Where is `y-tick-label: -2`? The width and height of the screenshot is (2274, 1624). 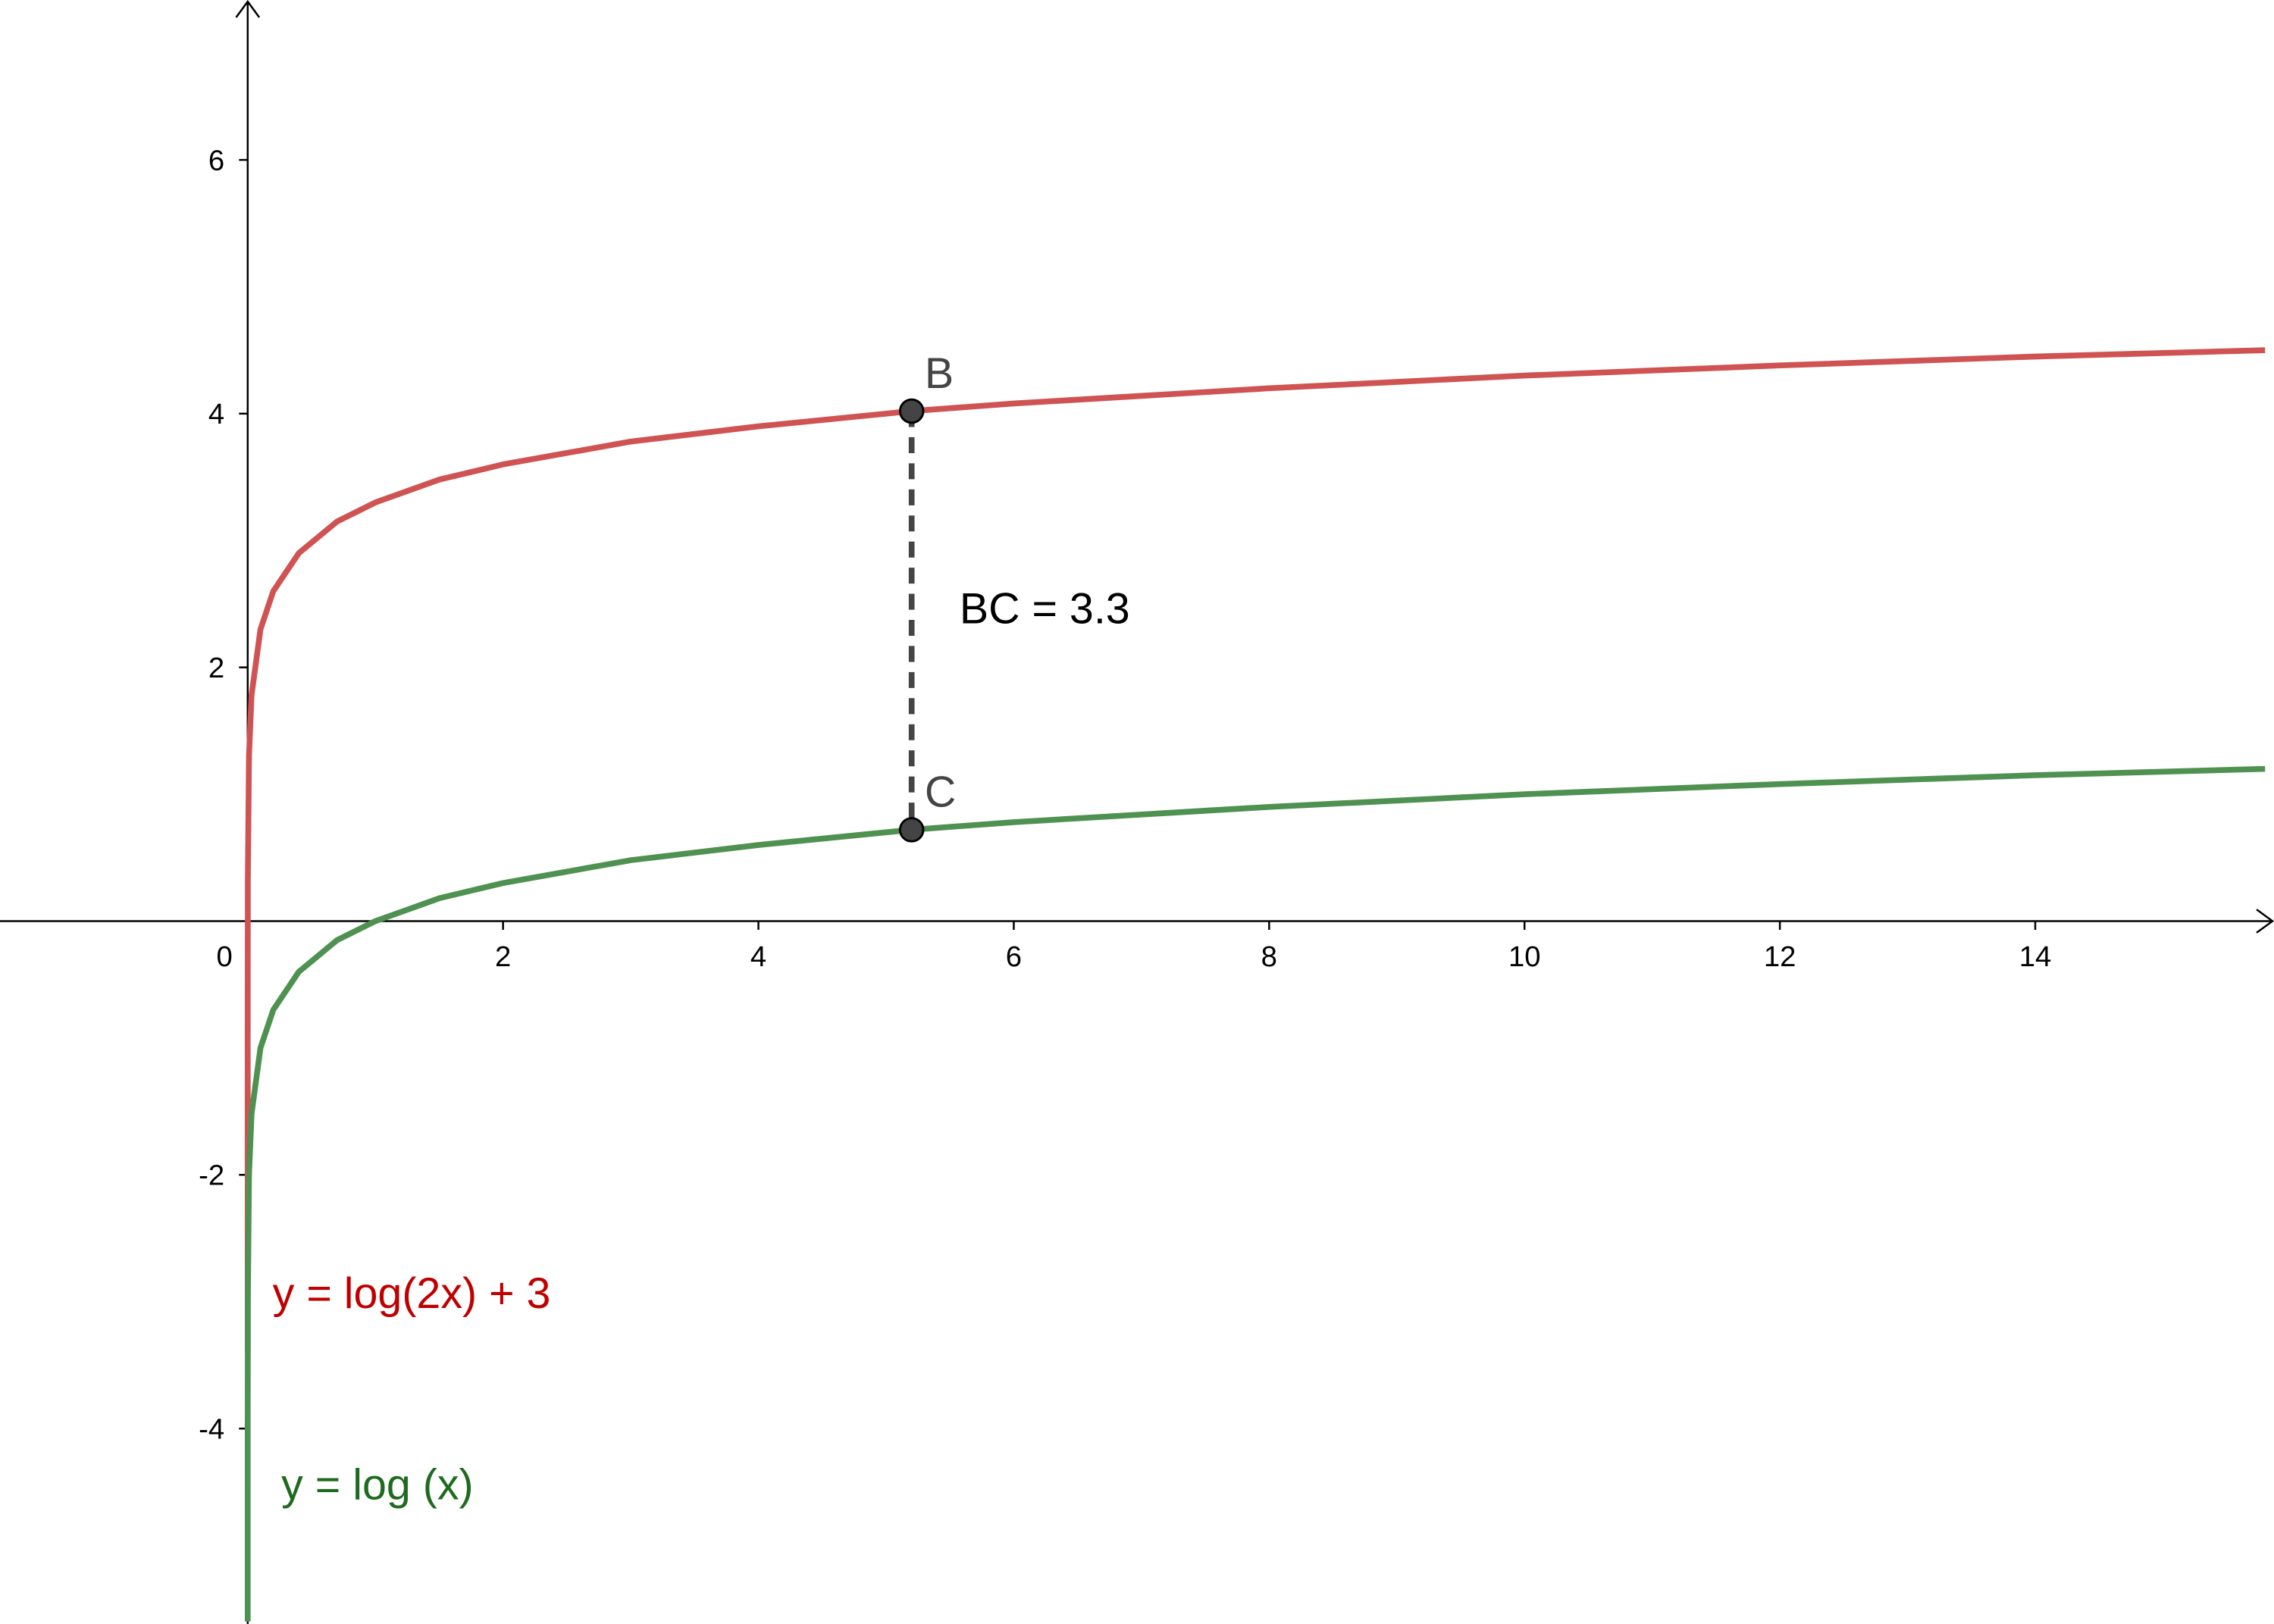
y-tick-label: -2 is located at coordinates (211, 1175).